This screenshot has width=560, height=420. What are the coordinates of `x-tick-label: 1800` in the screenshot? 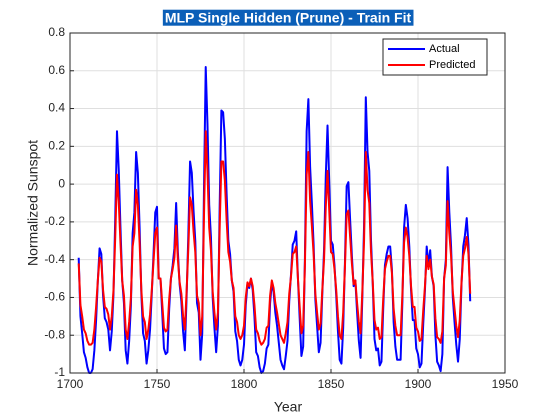 It's located at (244, 384).